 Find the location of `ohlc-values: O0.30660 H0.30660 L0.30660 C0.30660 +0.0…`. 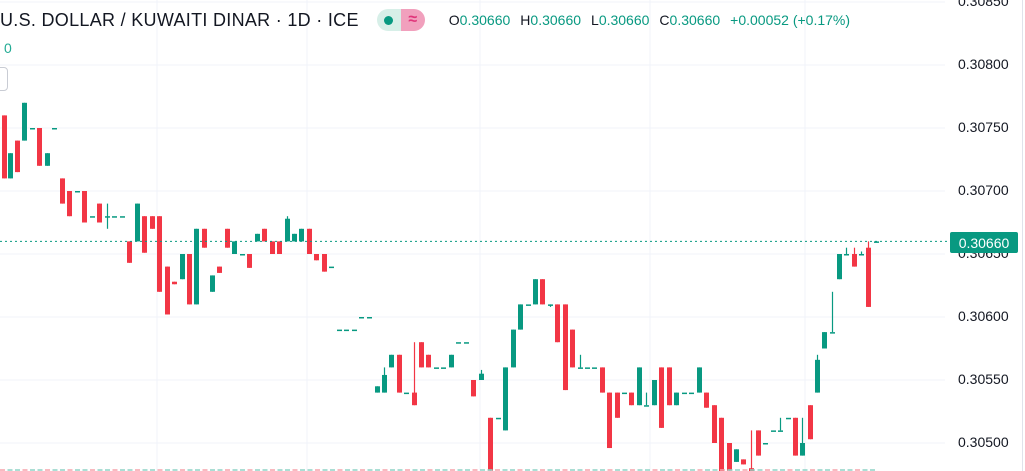

ohlc-values: O0.30660 H0.30660 L0.30660 C0.30660 +0.0… is located at coordinates (649, 20).